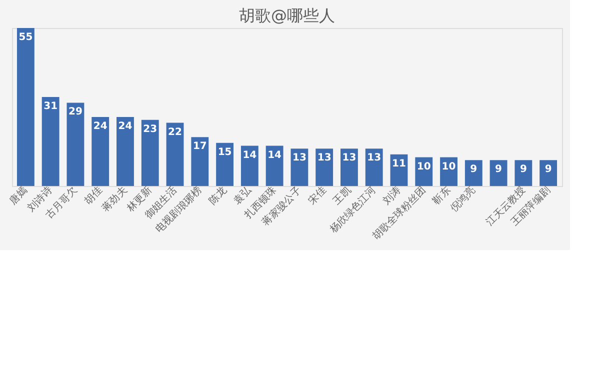 Image resolution: width=600 pixels, height=389 pixels. What do you see at coordinates (287, 15) in the screenshot?
I see `chart-title: 胡歌@哪些人` at bounding box center [287, 15].